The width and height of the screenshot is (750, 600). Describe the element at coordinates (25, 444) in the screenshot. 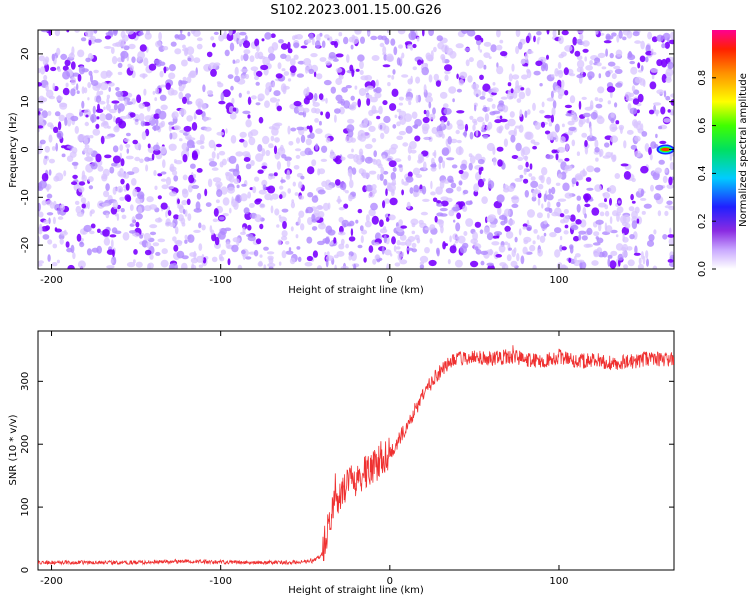

I see `y-tick-label: 200` at that location.